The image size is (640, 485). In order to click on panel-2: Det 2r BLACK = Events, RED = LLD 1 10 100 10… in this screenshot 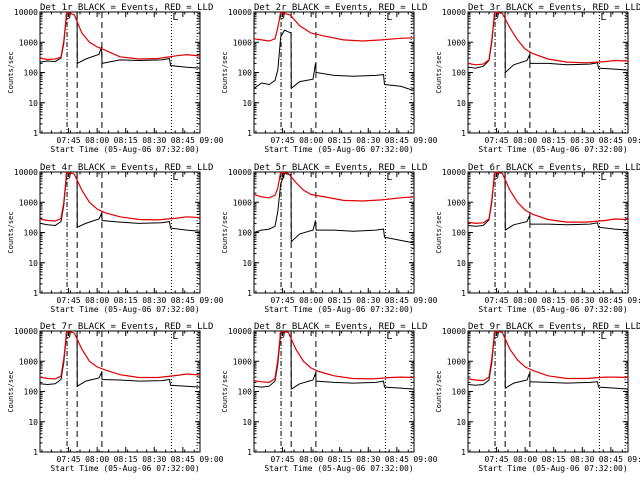, I will do `click(329, 78)`.